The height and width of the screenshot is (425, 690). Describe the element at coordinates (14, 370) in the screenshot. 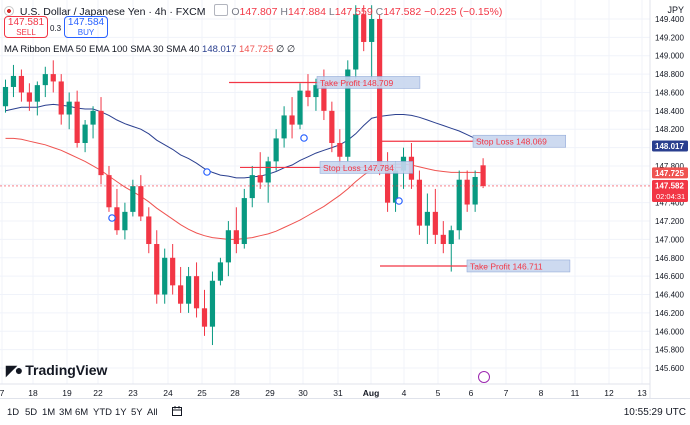

I see `tradingview-mark-icon: ◤●` at that location.